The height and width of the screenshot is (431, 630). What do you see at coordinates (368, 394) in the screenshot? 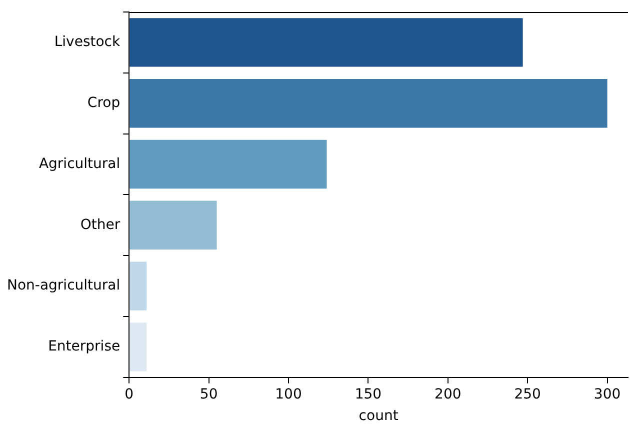
I see `x-tick-label: 150` at bounding box center [368, 394].